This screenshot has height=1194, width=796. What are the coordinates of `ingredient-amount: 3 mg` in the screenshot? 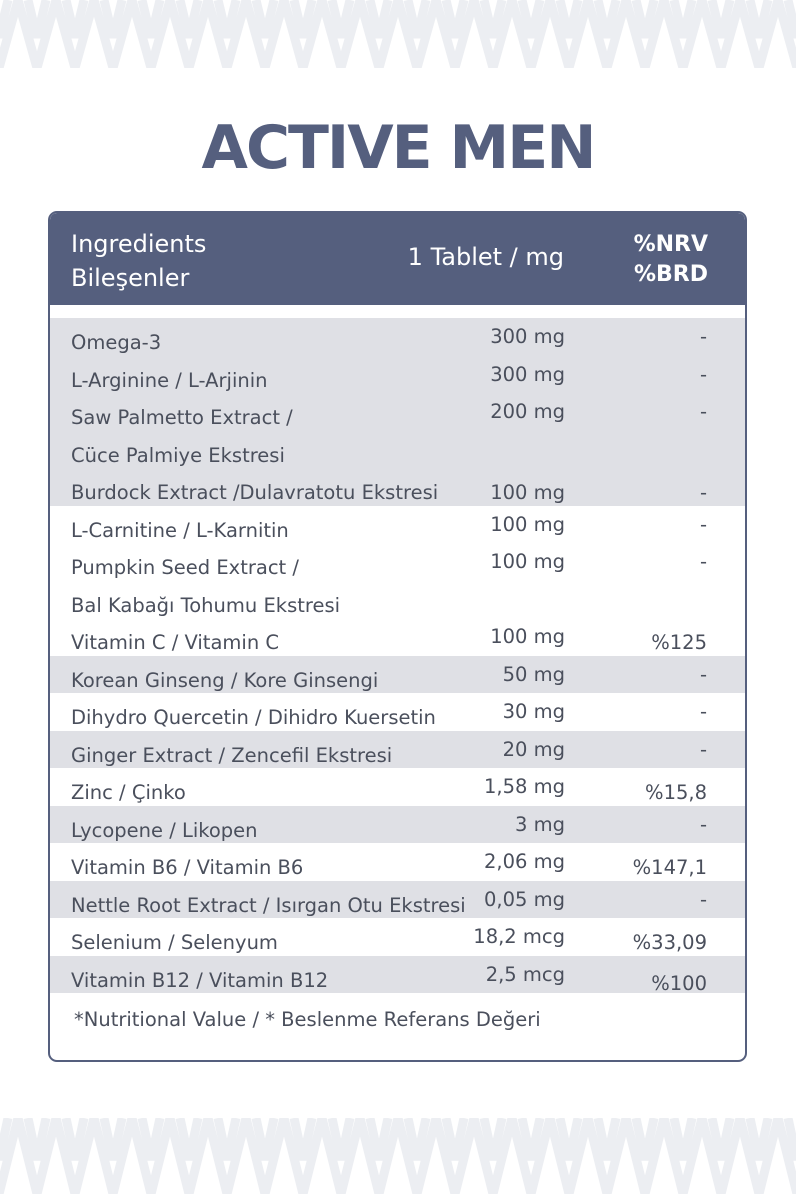 It's located at (540, 824).